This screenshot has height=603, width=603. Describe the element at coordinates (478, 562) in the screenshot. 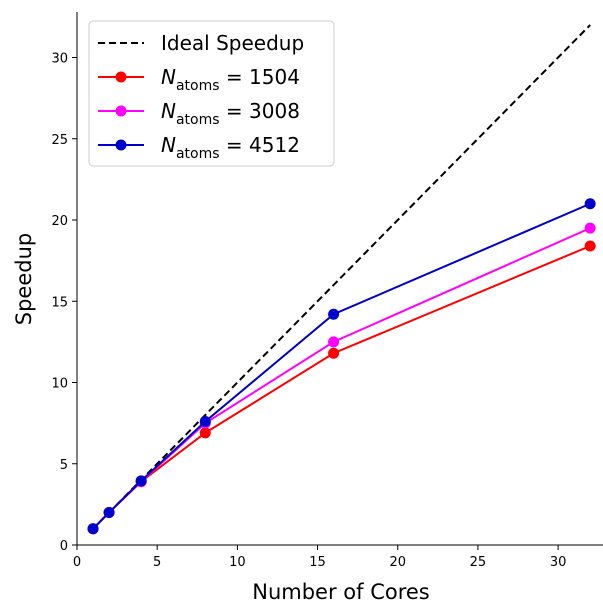

I see `x-tick-label: 25` at that location.